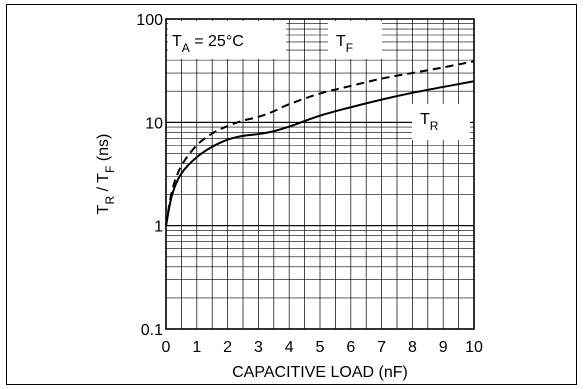 This screenshot has height=389, width=586. Describe the element at coordinates (149, 20) in the screenshot. I see `y-tick-label: 100` at that location.